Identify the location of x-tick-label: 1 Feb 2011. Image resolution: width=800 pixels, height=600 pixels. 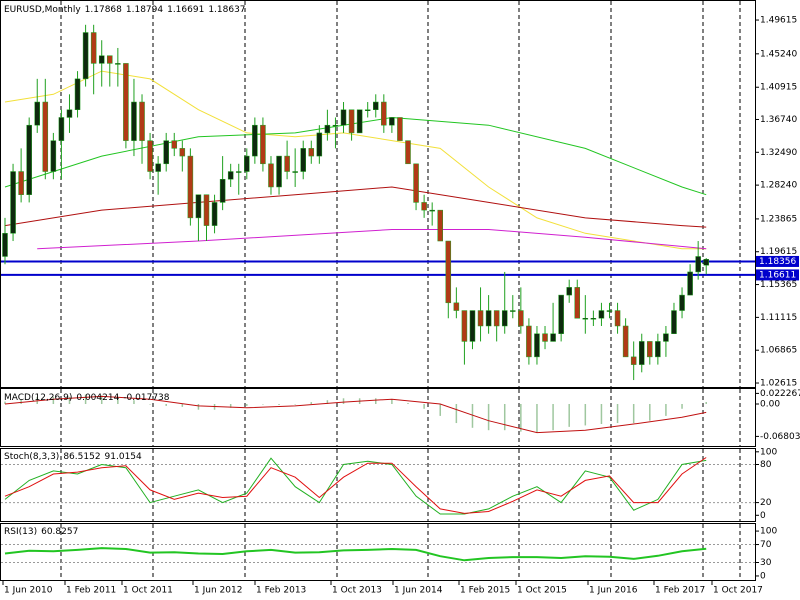
(91, 591).